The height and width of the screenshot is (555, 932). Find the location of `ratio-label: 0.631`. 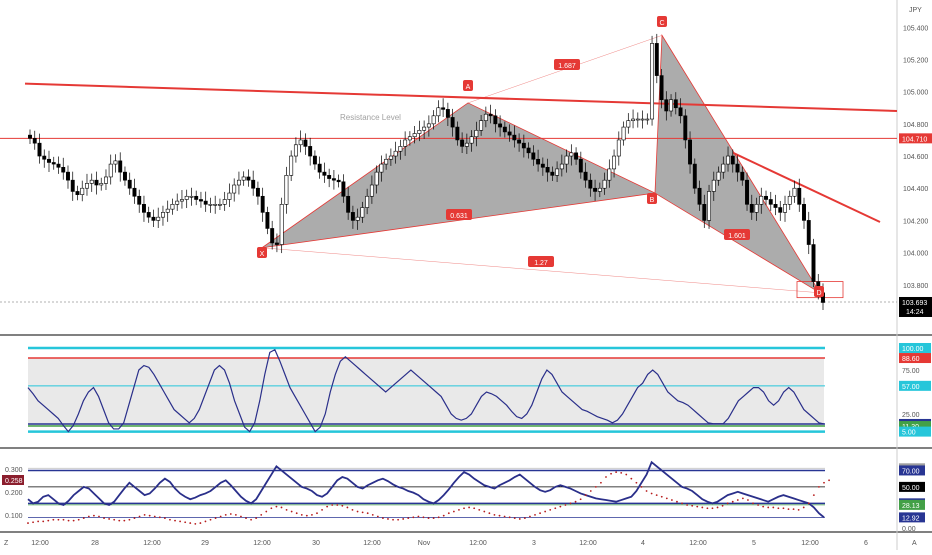

ratio-label: 0.631 is located at coordinates (459, 216).